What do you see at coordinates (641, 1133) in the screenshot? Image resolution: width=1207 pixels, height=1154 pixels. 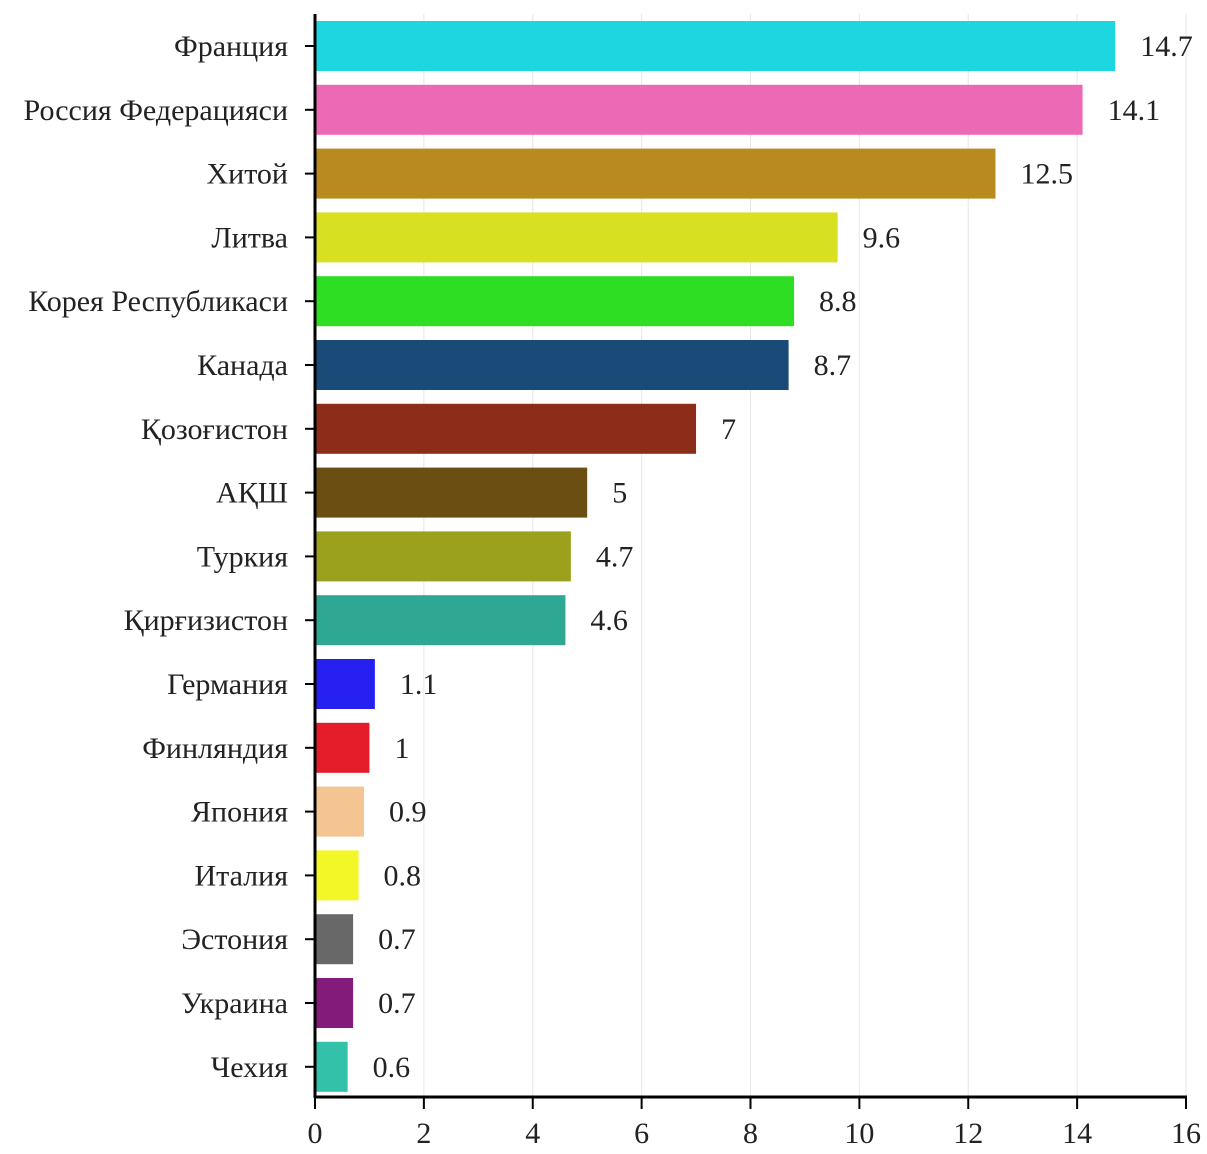 I see `x-tick-label: 6` at bounding box center [641, 1133].